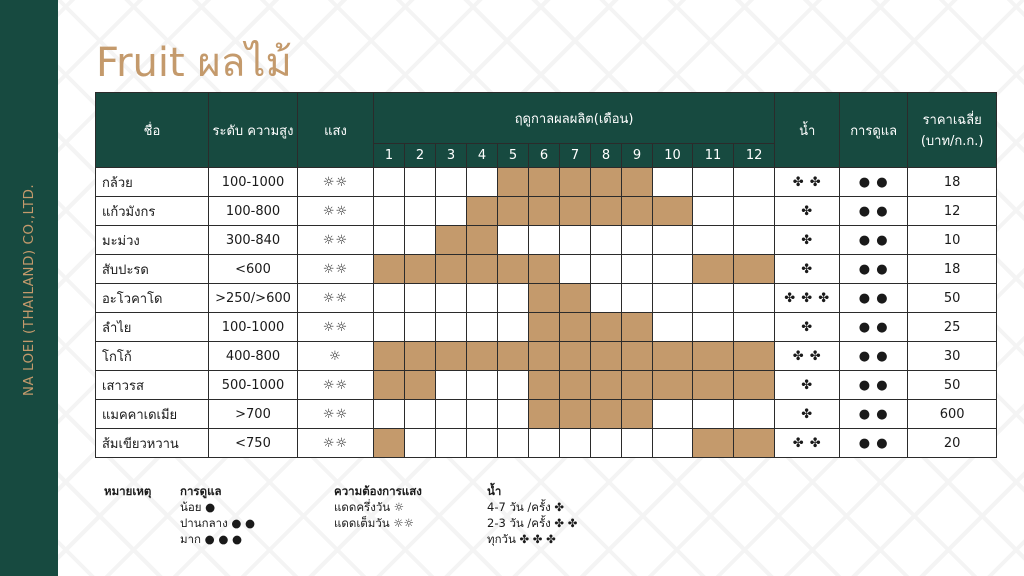 The image size is (1024, 576). I want to click on month-header-12: 12, so click(754, 155).